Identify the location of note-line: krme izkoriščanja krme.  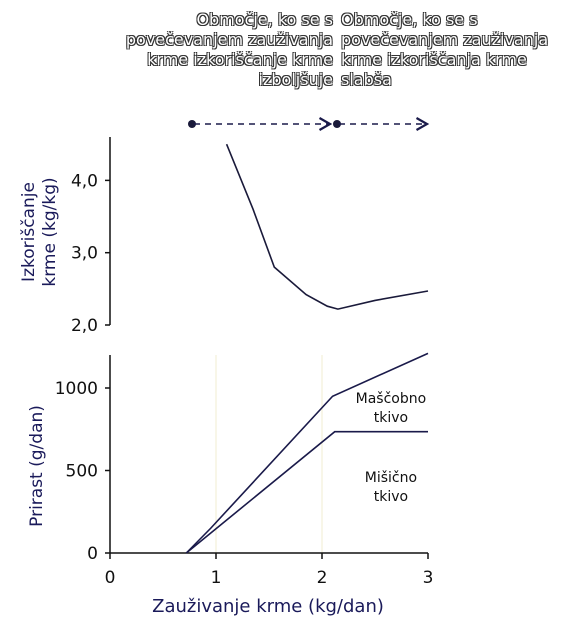
(434, 59).